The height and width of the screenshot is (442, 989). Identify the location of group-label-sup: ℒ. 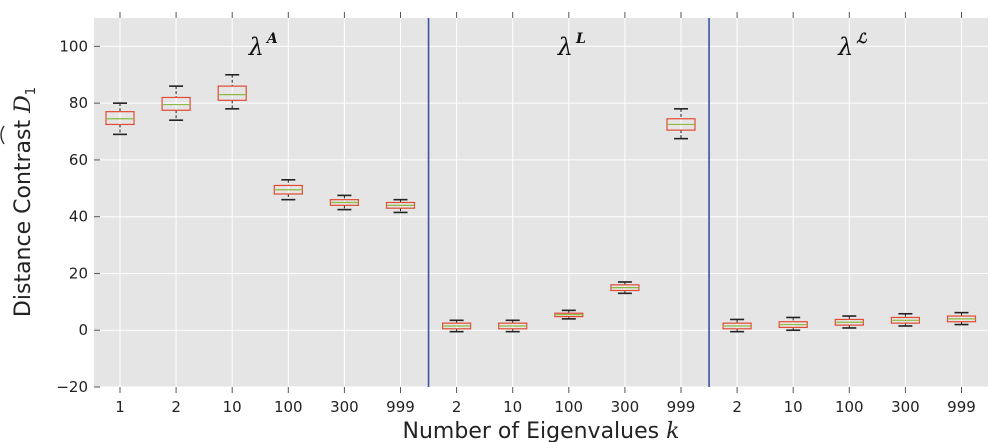
(861, 39).